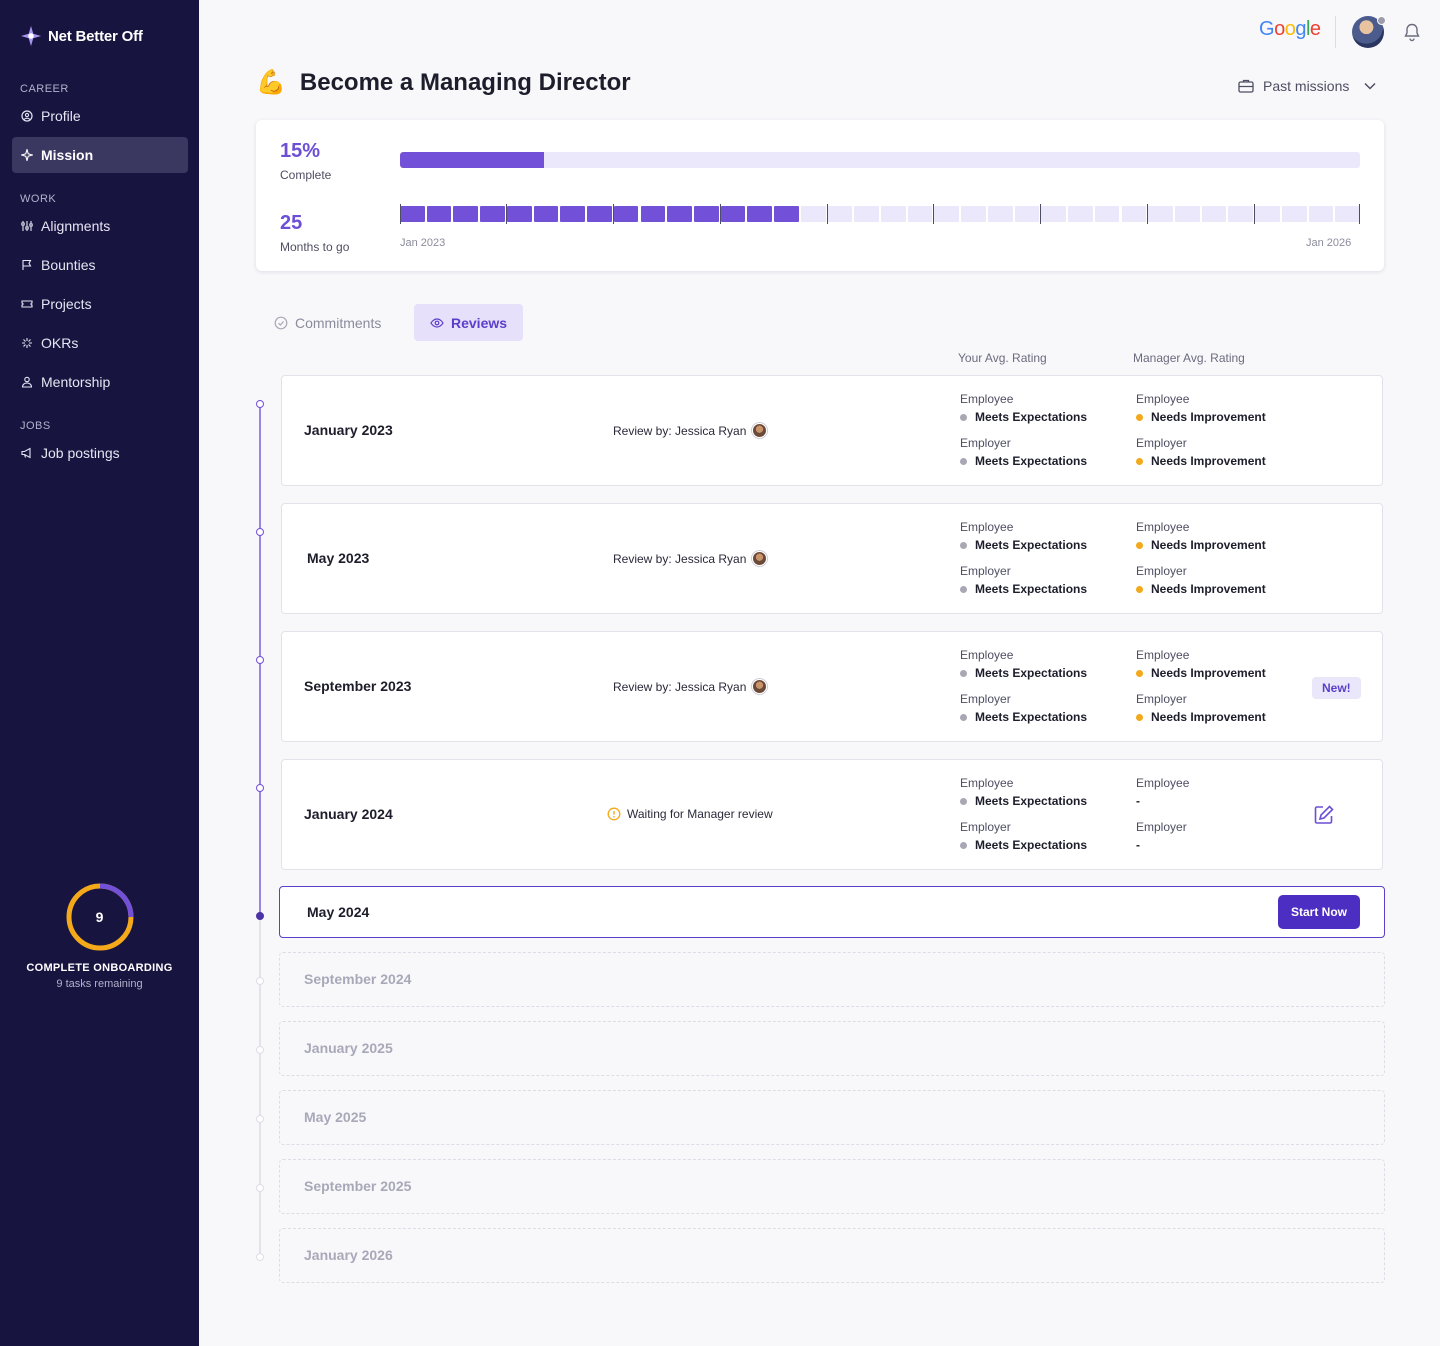 The height and width of the screenshot is (1346, 1440). I want to click on sidebar-item-projects: Projects, so click(100, 304).